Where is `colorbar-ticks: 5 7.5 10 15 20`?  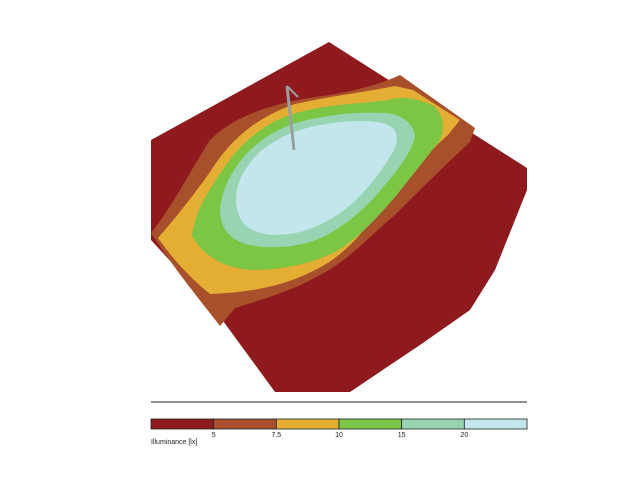
colorbar-ticks: 5 7.5 10 15 20 is located at coordinates (340, 435).